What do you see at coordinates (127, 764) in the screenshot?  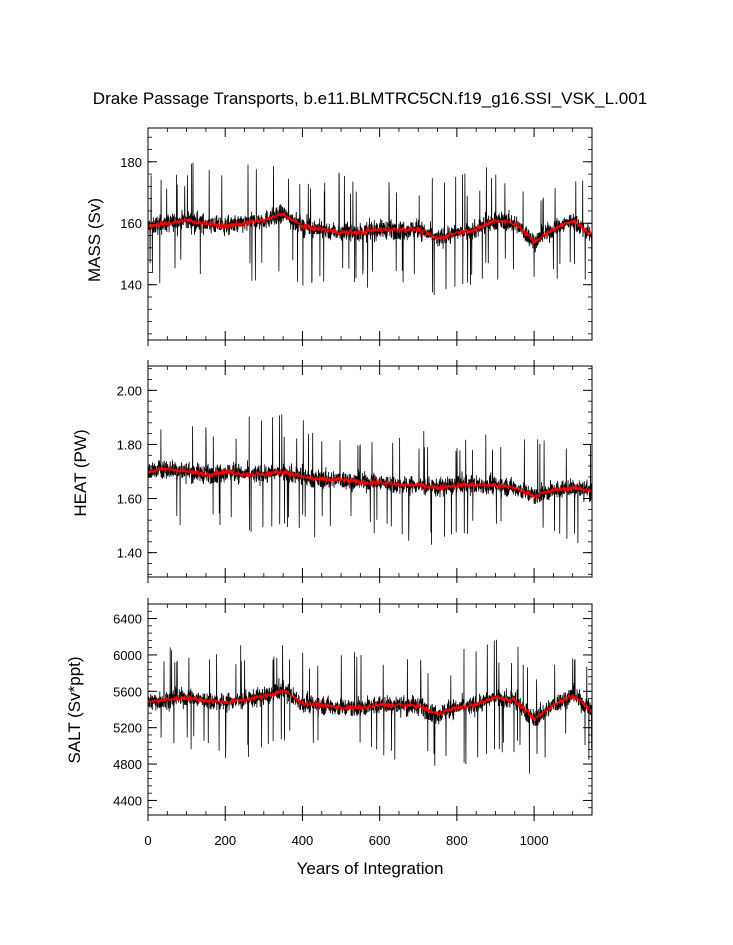 I see `panel-salt-ytick-label: 4800` at bounding box center [127, 764].